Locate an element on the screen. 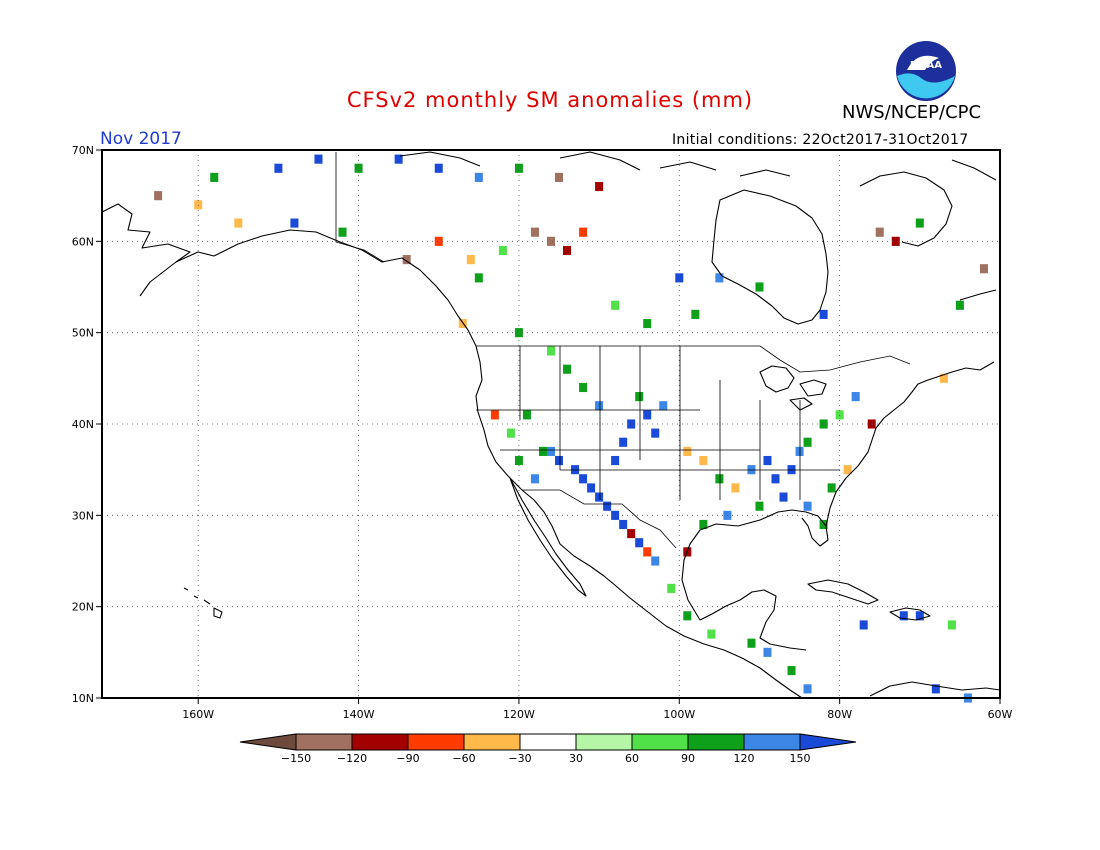 This screenshot has width=1100, height=850. lon-tick-label: 80W is located at coordinates (839, 714).